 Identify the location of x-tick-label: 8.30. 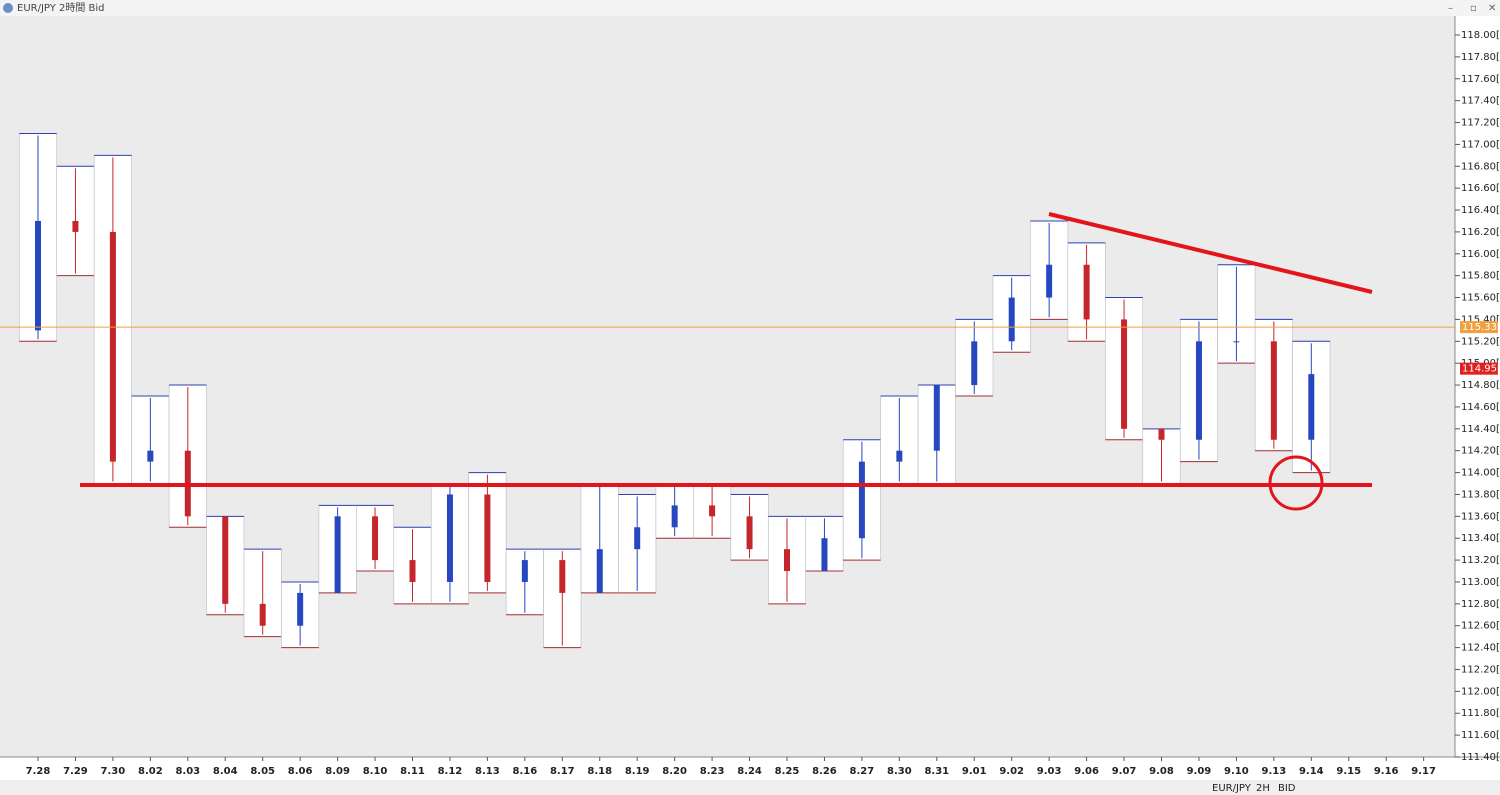
(899, 771).